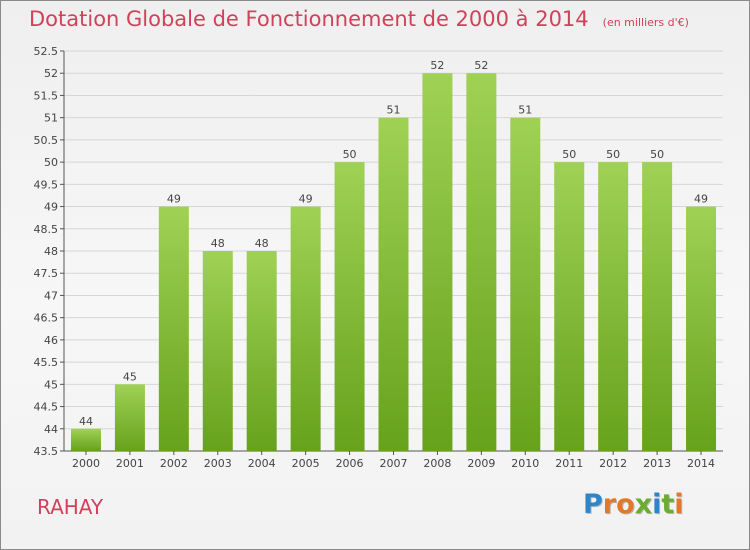  I want to click on y-tick-label: 48, so click(51, 251).